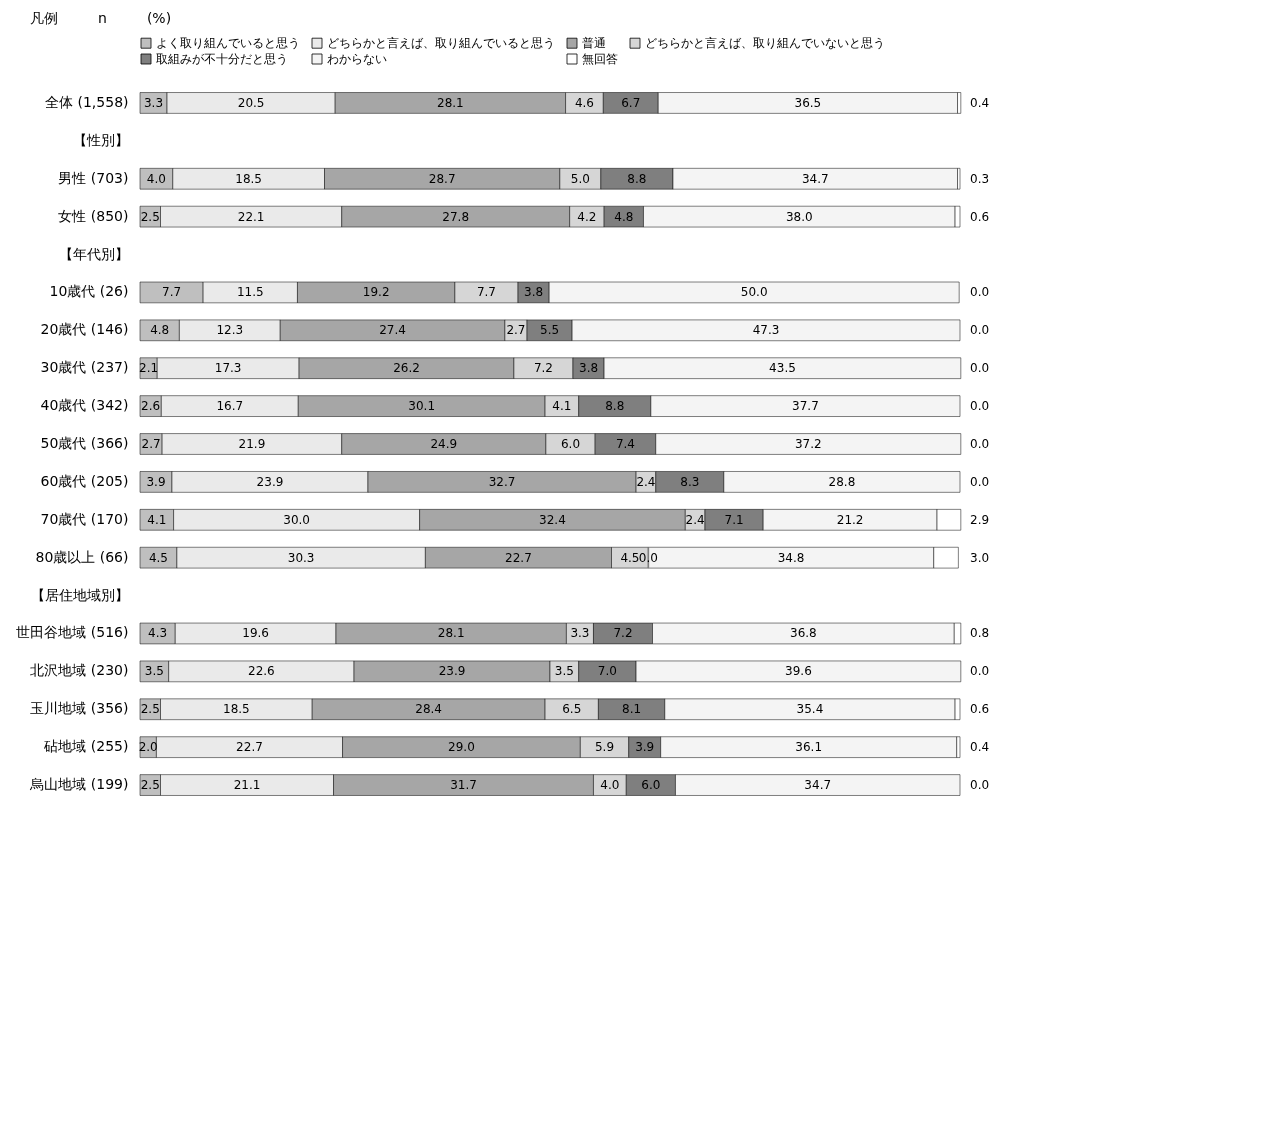 This screenshot has height=1122, width=1285. What do you see at coordinates (782, 368) in the screenshot?
I see `data-label: 43.5` at bounding box center [782, 368].